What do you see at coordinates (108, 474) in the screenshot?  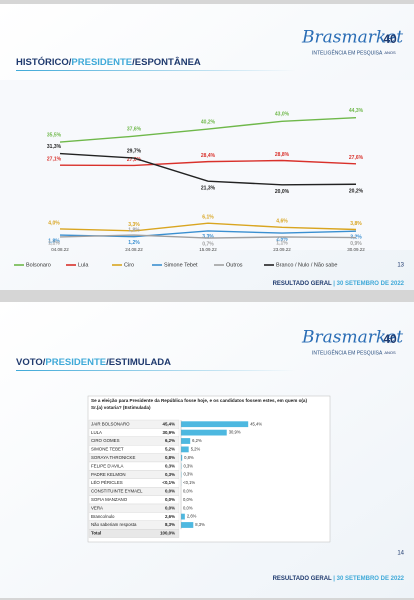 I see `row-label: PADRE KELMON` at bounding box center [108, 474].